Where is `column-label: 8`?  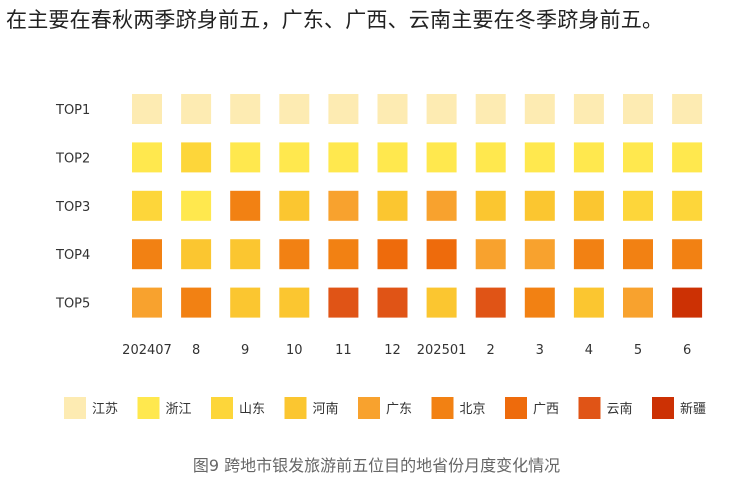
column-label: 8 is located at coordinates (196, 350).